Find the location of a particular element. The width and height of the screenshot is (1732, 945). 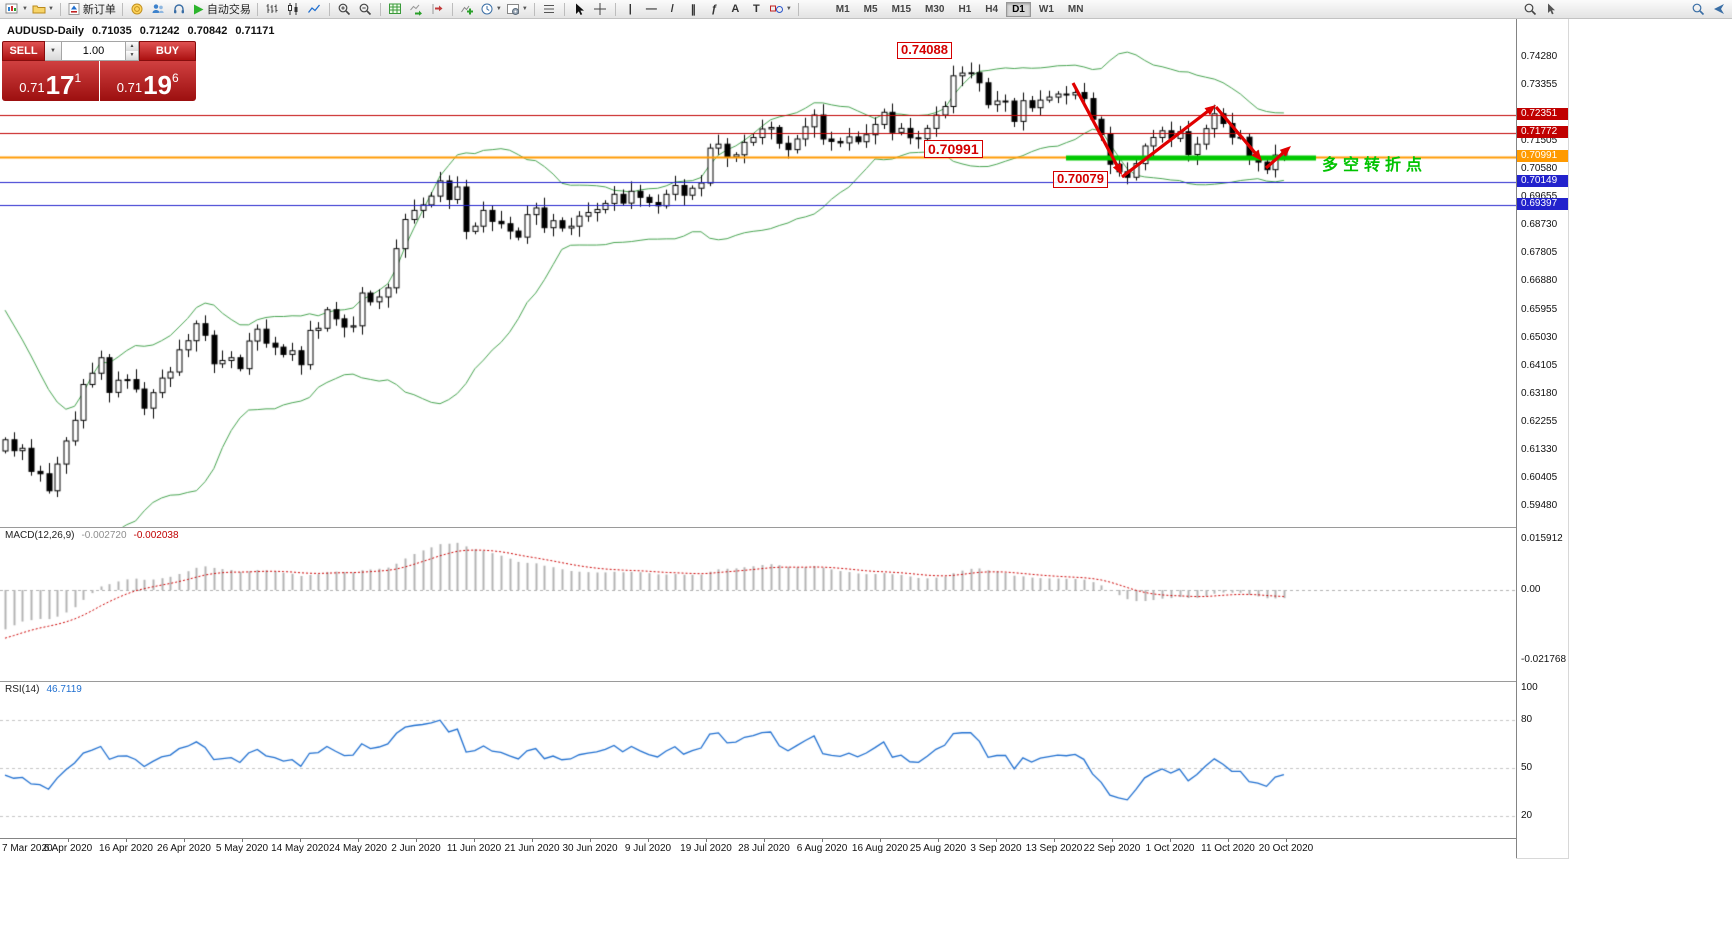

zoom-out-icon is located at coordinates (365, 9).